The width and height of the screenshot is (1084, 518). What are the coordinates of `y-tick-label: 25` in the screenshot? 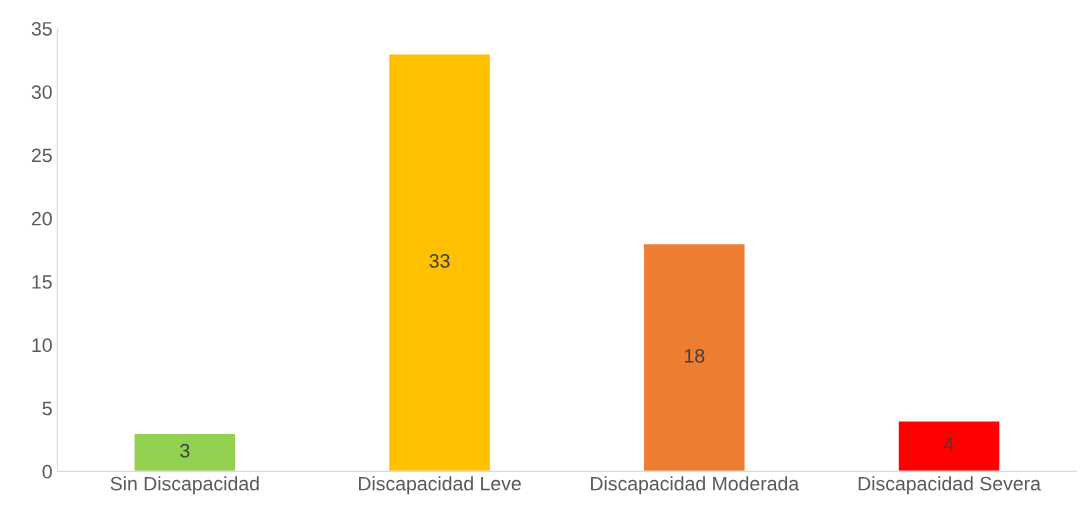 It's located at (41, 155).